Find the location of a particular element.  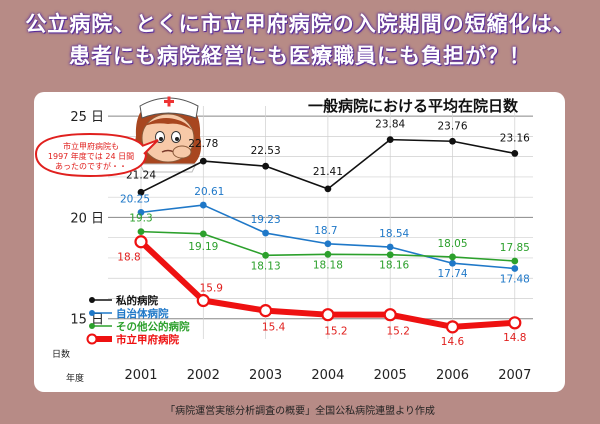

source-note: 「病院運営実態分析調査の概要」全国公私病院連盟より作成 is located at coordinates (300, 411).